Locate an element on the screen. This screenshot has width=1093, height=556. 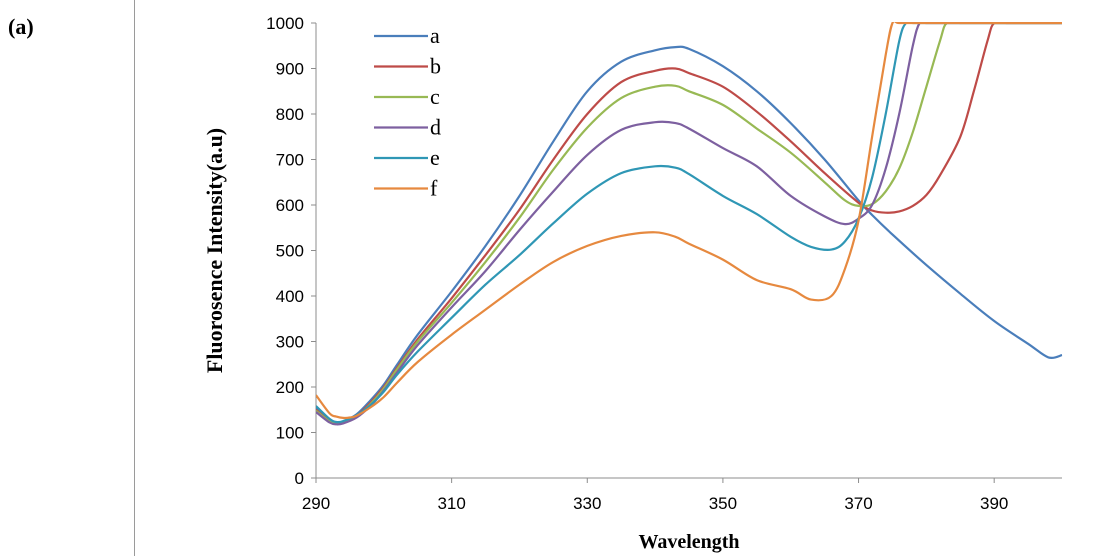
panel-divider is located at coordinates (134, 278).